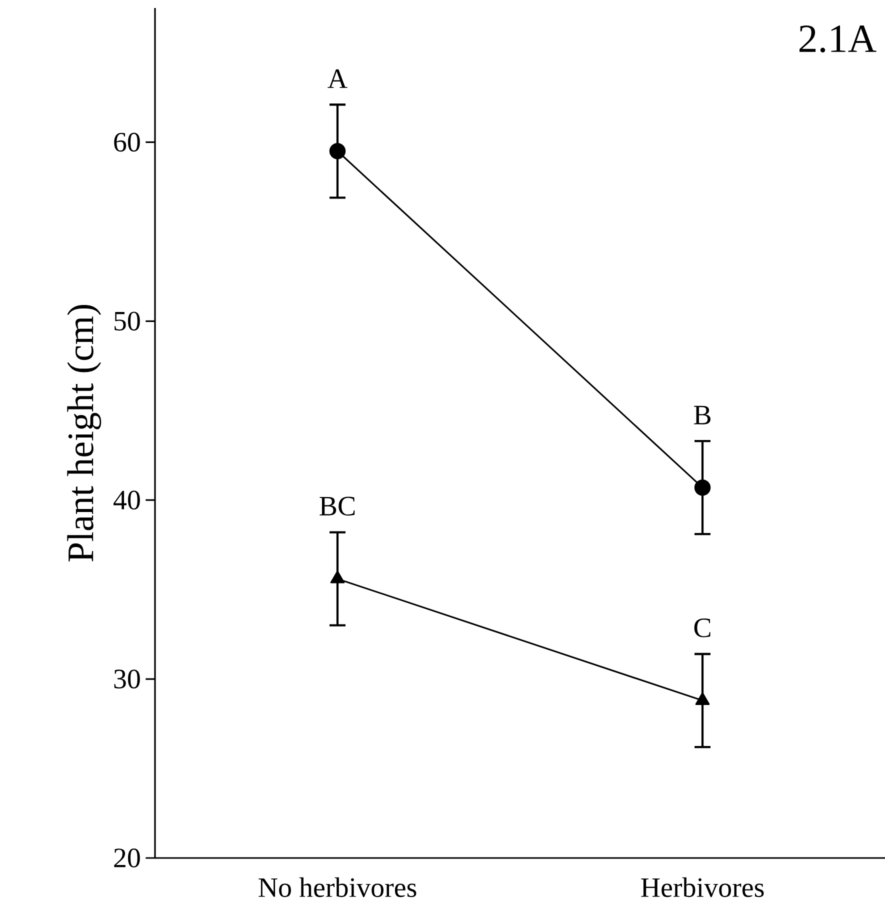 Image resolution: width=885 pixels, height=920 pixels. Describe the element at coordinates (338, 78) in the screenshot. I see `annotation: A` at that location.